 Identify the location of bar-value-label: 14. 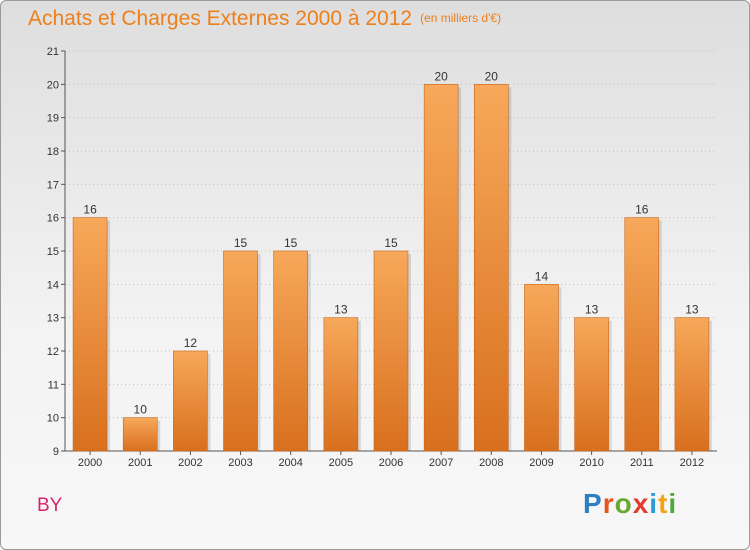
(542, 276).